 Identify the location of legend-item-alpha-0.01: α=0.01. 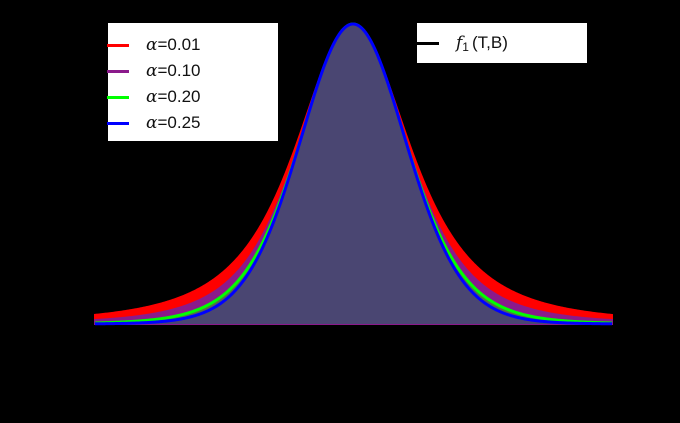
(154, 45).